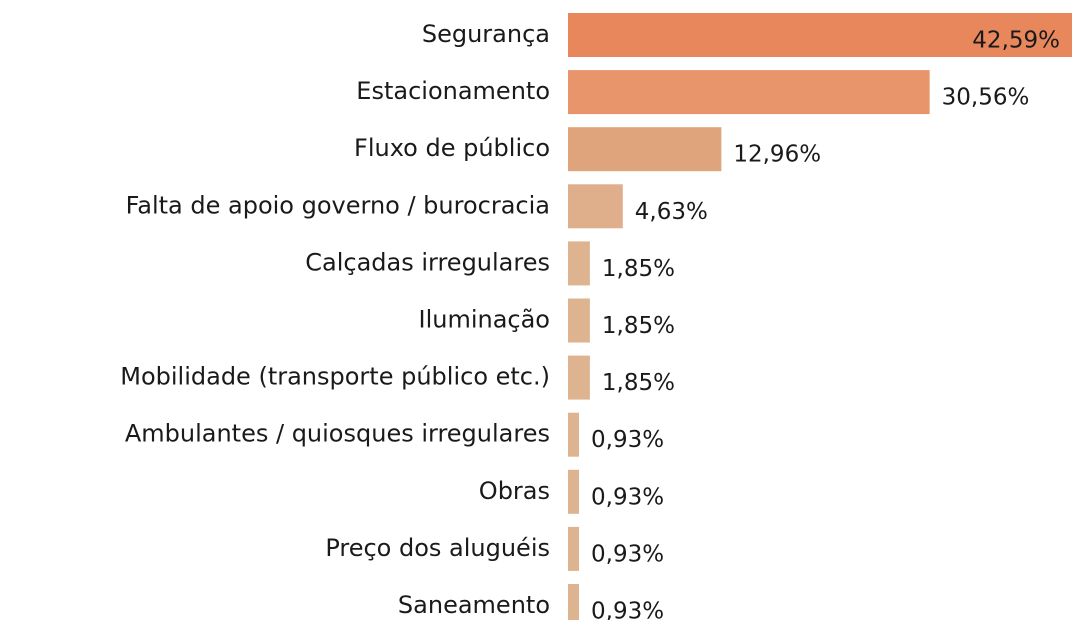  What do you see at coordinates (484, 320) in the screenshot?
I see `category-label: Iluminação` at bounding box center [484, 320].